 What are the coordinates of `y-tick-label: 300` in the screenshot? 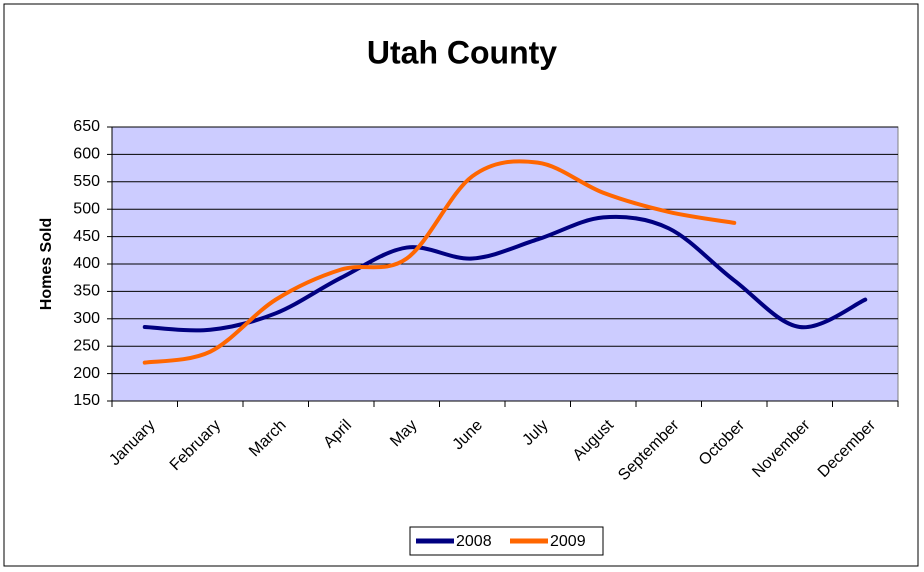 It's located at (86, 318).